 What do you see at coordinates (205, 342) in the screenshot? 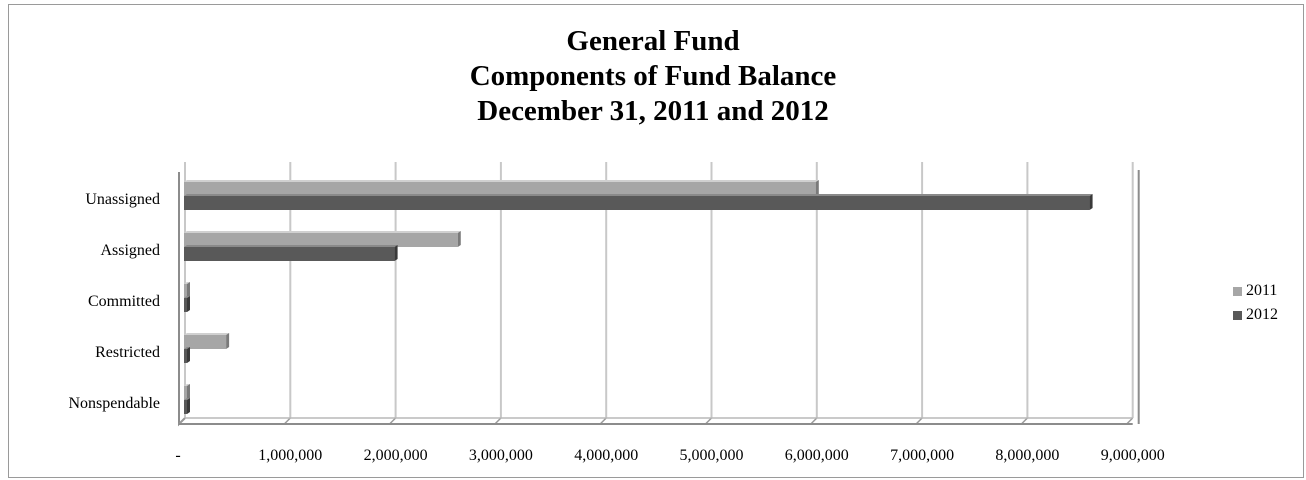
I see `bar-2011-restricted` at bounding box center [205, 342].